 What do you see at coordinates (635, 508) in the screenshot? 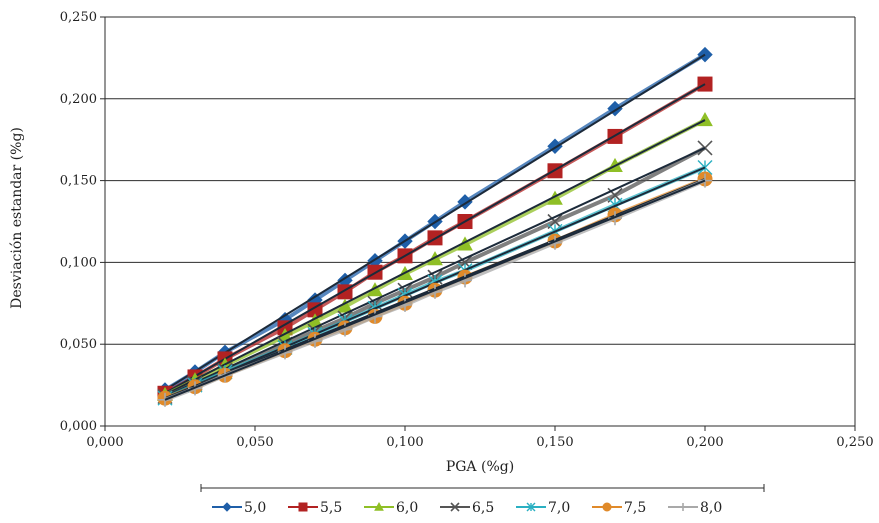
I see `legend-label: 7,5` at bounding box center [635, 508].